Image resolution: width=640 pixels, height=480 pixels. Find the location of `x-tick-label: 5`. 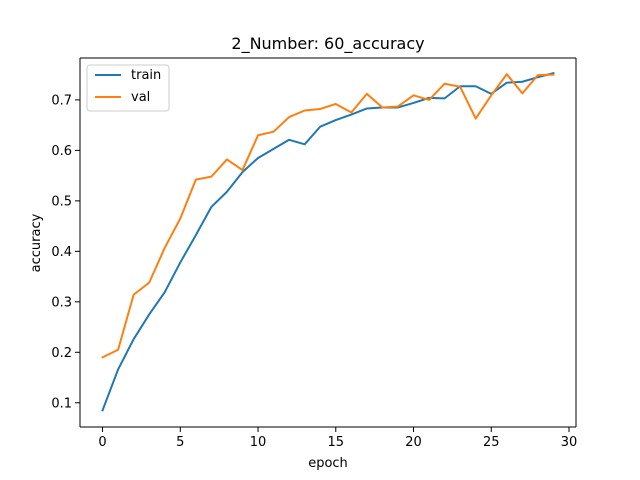

x-tick-label: 5 is located at coordinates (180, 442).